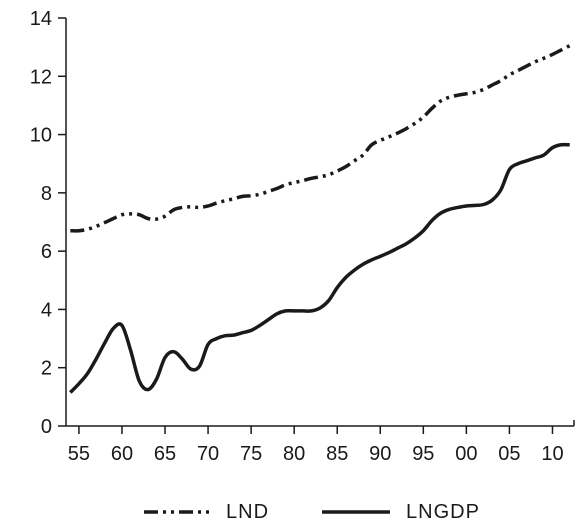 Image resolution: width=576 pixels, height=532 pixels. What do you see at coordinates (337, 454) in the screenshot?
I see `x-tick-label: 85` at bounding box center [337, 454].